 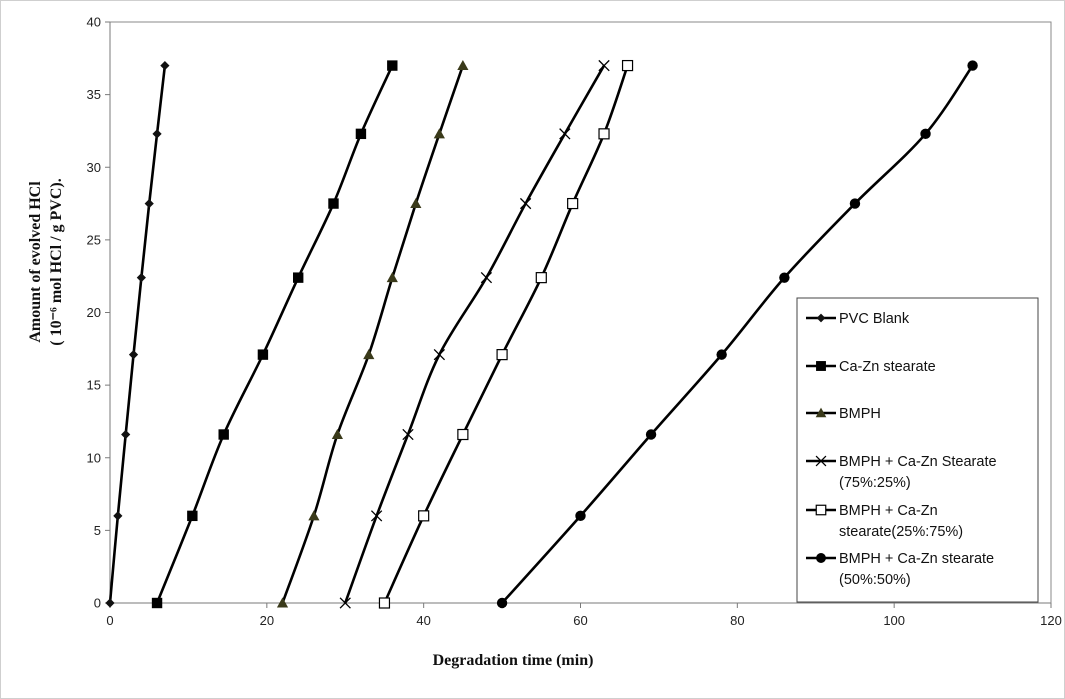 What do you see at coordinates (97, 530) in the screenshot?
I see `y-tick-label: 5` at bounding box center [97, 530].